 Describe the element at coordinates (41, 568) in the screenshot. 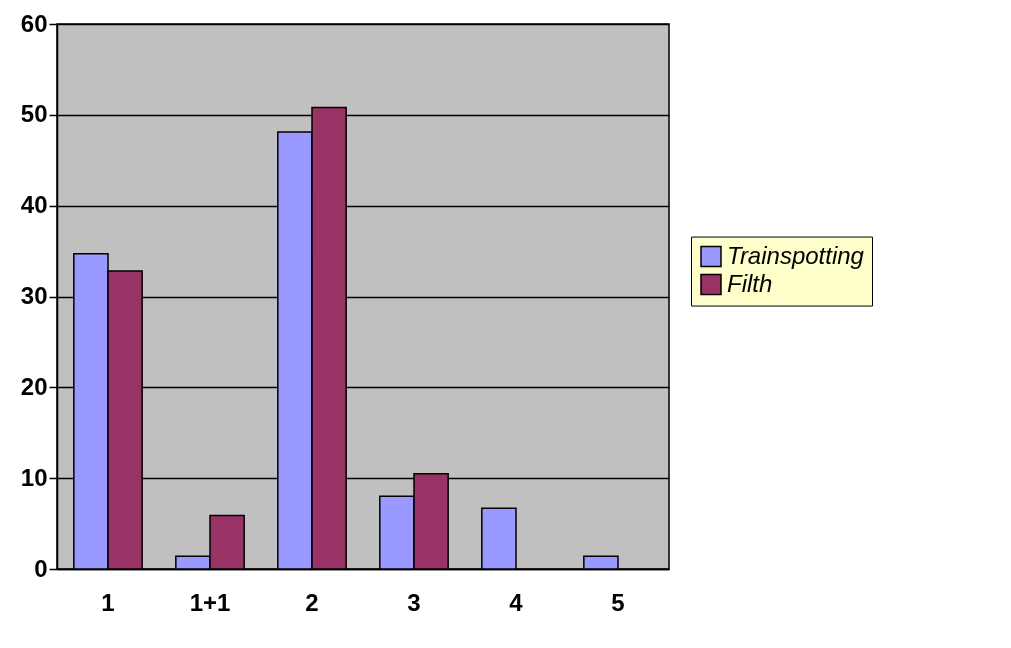

I see `y-tick-label: 0` at that location.